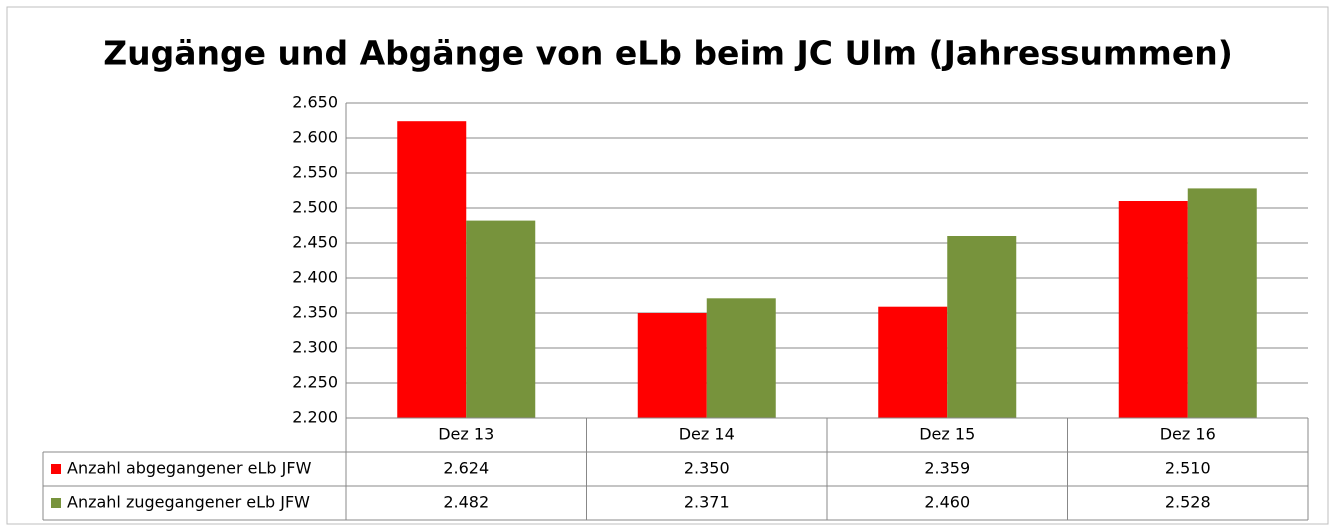  What do you see at coordinates (707, 502) in the screenshot?
I see `table-value: 2.371` at bounding box center [707, 502].